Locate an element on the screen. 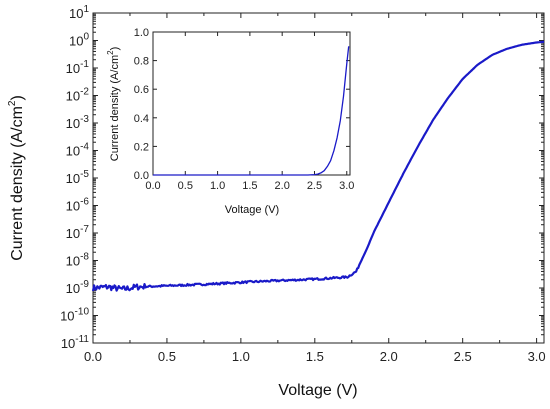 This screenshot has width=550, height=409. main-y-tick-label: 10⁰ is located at coordinates (79, 40).